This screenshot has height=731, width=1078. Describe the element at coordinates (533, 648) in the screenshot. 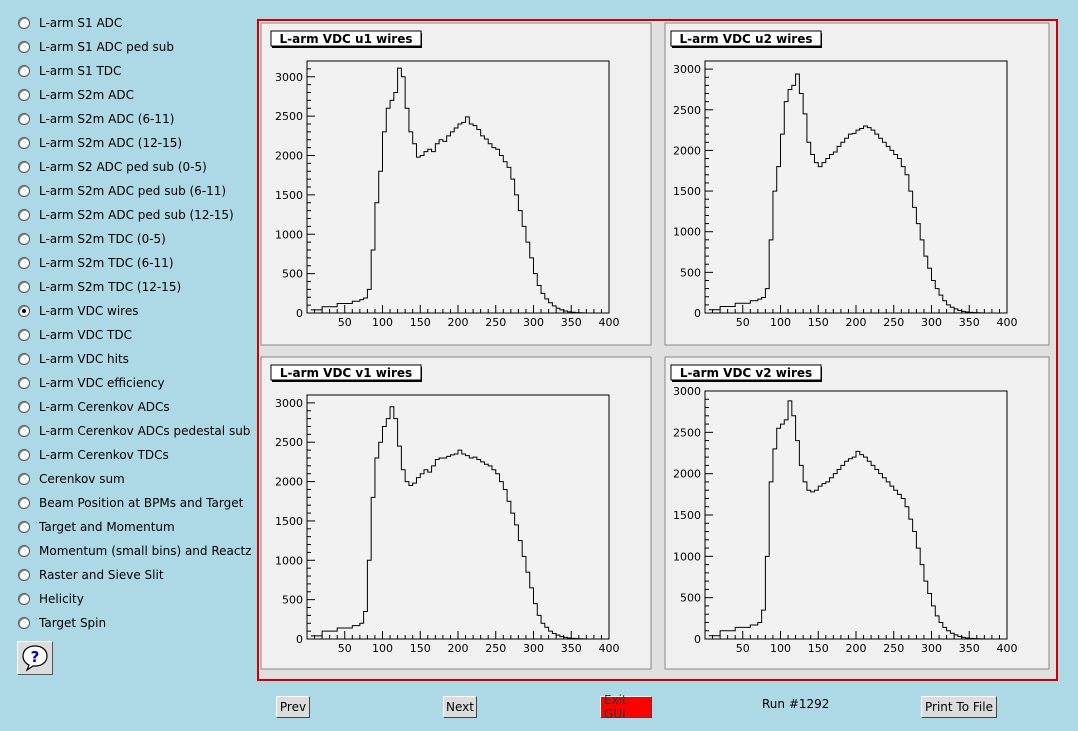

I see `x-tick-label: 300` at that location.